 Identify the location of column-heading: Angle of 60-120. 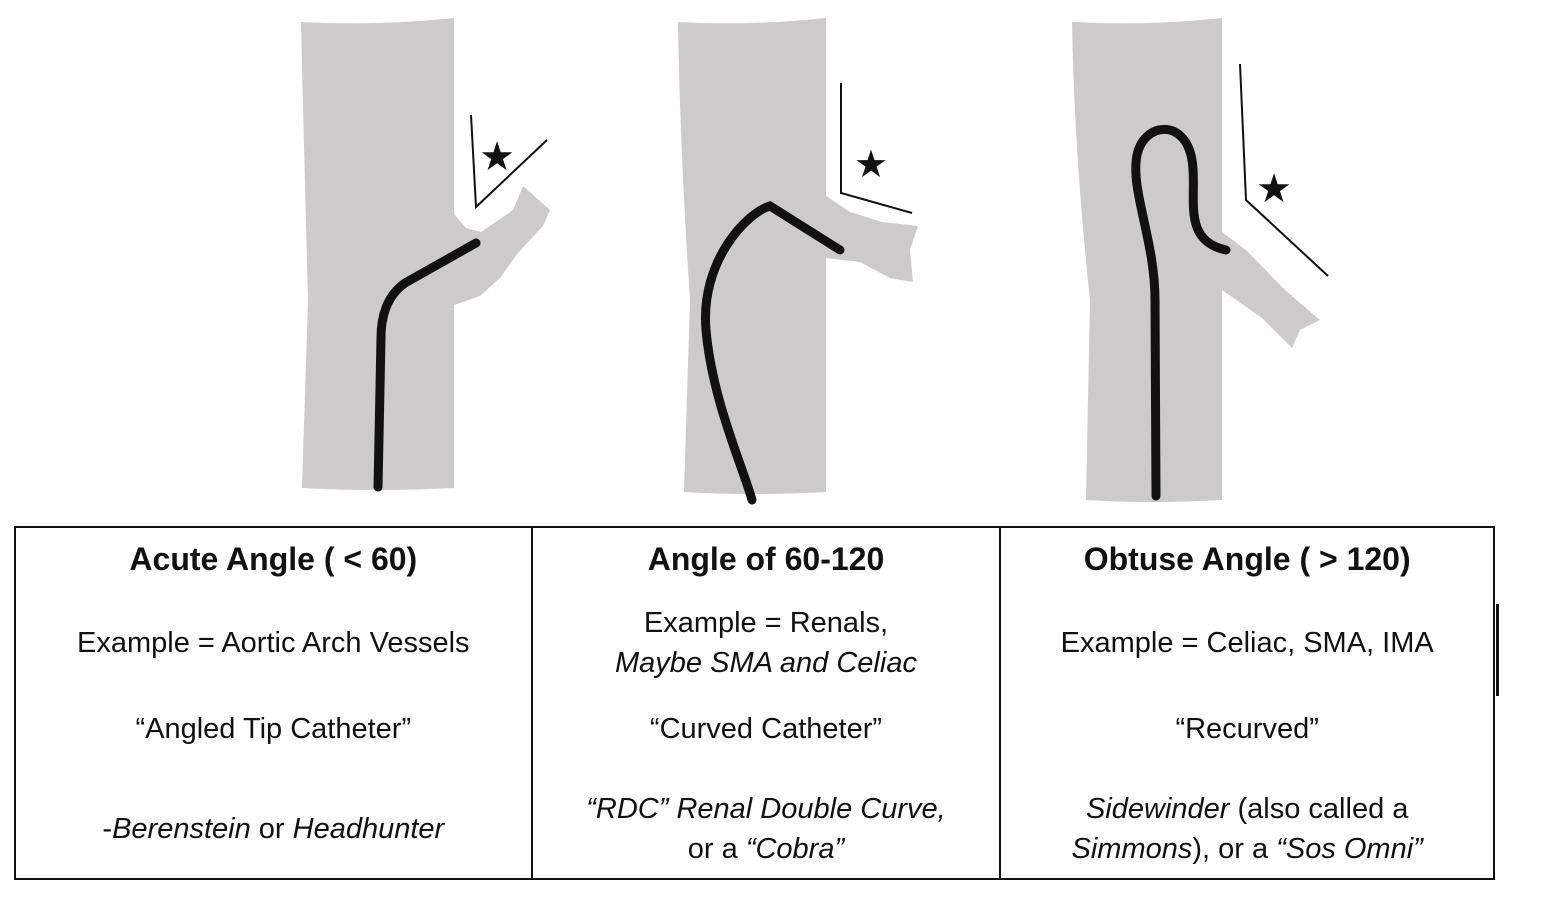
(766, 559).